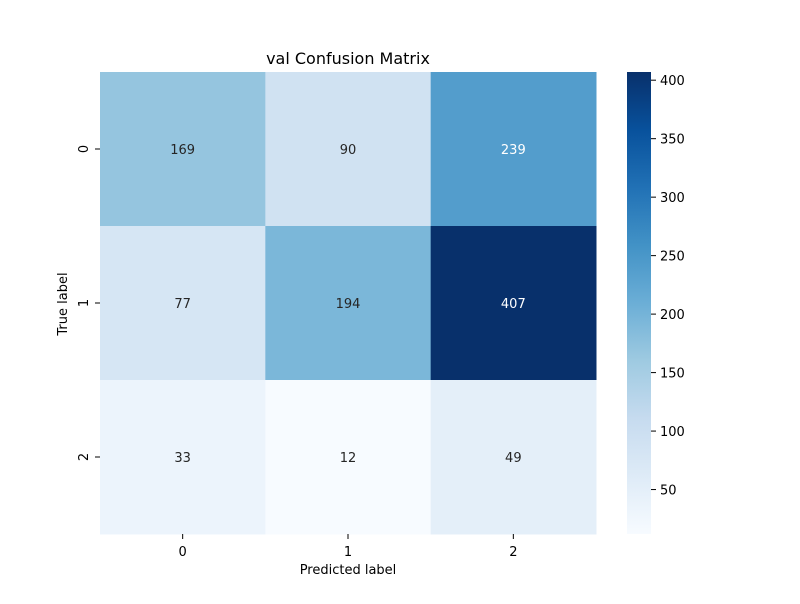 The image size is (800, 604). Describe the element at coordinates (672, 374) in the screenshot. I see `colorbar-tick-label-2: 150` at that location.